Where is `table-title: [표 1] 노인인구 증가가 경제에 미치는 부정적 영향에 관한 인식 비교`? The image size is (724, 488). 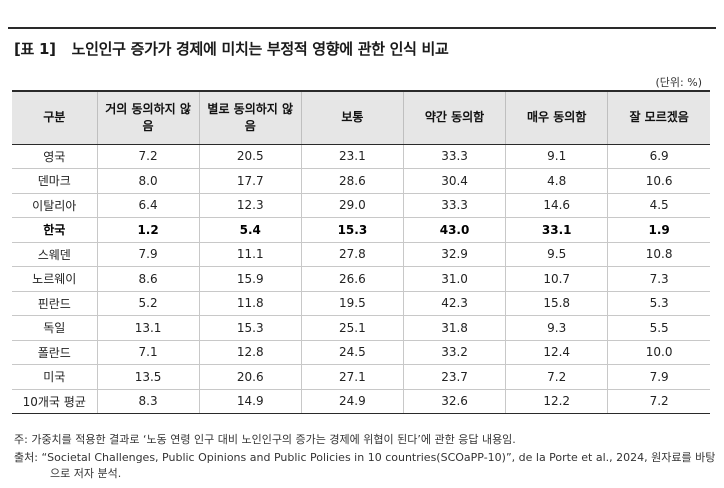 table-title: [표 1] 노인인구 증가가 경제에 미치는 부정적 영향에 관한 인식 비교 is located at coordinates (231, 48).